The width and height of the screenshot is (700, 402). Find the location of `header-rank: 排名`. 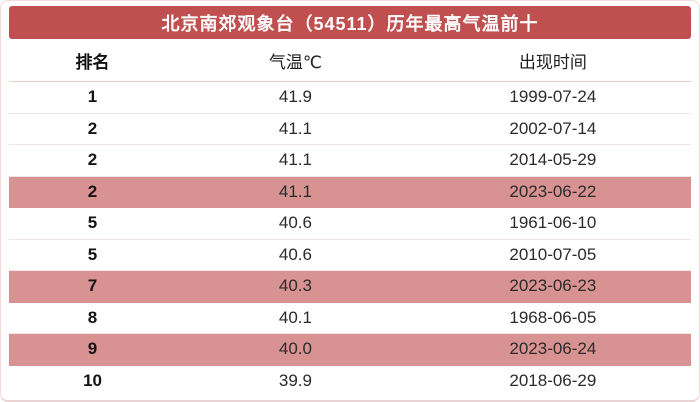

header-rank: 排名 is located at coordinates (92, 62).